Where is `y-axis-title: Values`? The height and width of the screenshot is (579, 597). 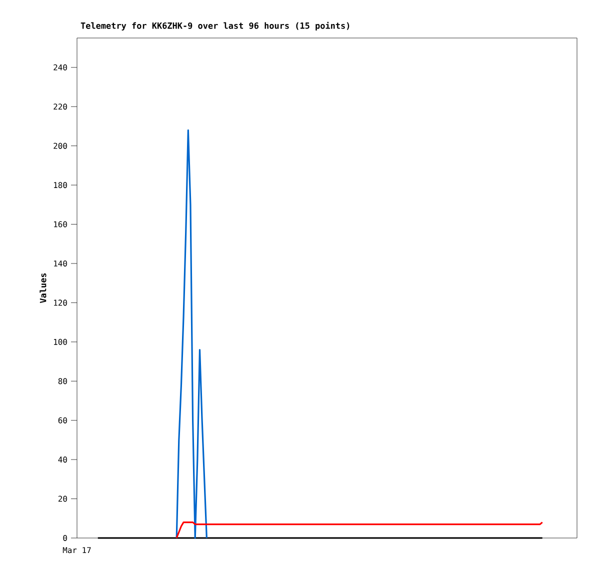
y-axis-title: Values is located at coordinates (43, 288).